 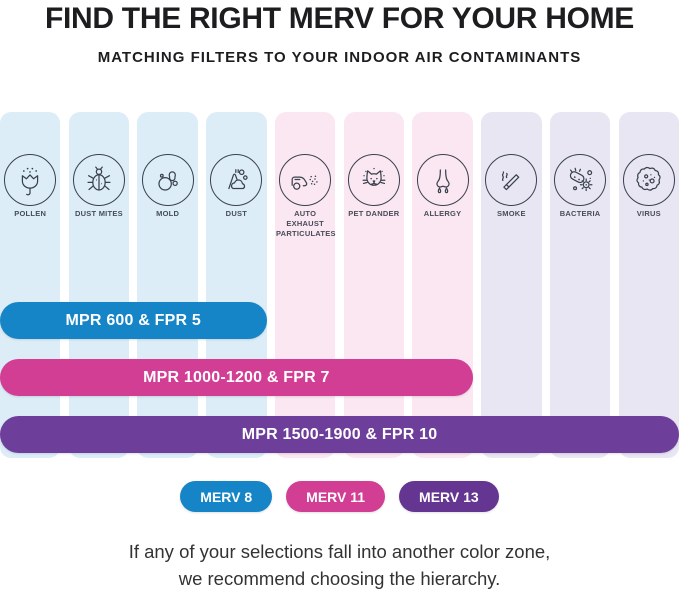 What do you see at coordinates (374, 213) in the screenshot?
I see `contaminant-label: PET DANDER` at bounding box center [374, 213].